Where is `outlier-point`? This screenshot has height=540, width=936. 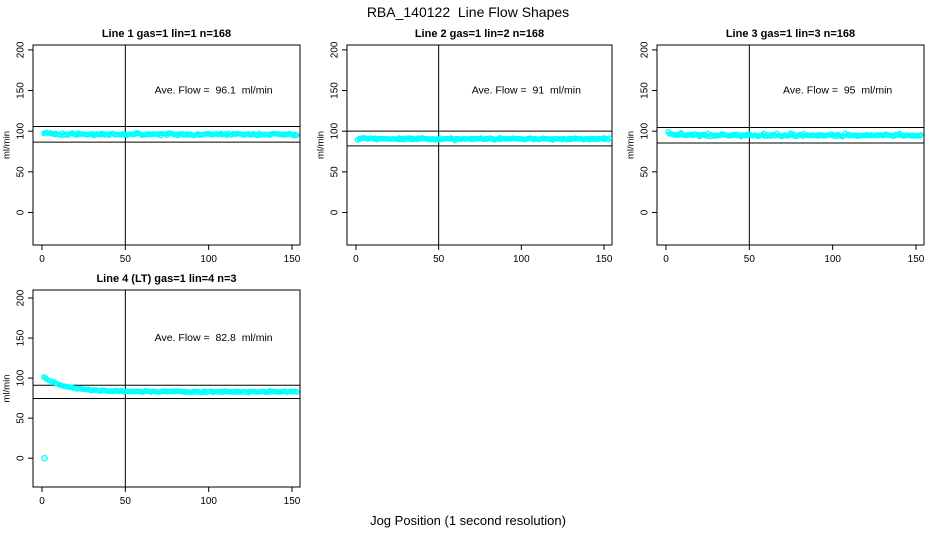 outlier-point is located at coordinates (44, 458).